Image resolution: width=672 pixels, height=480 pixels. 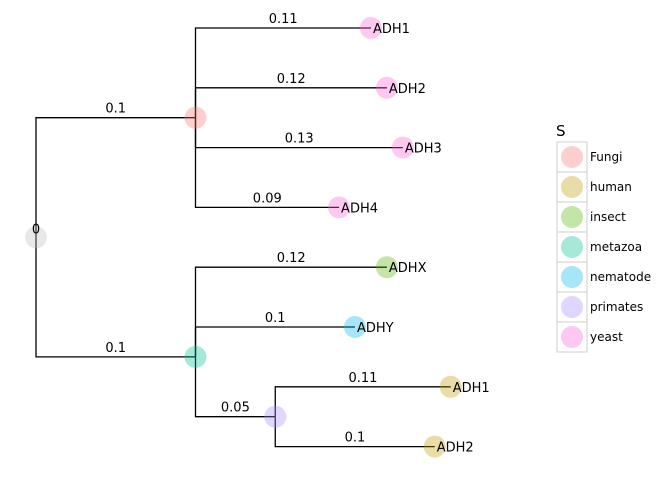 I want to click on legend-key-cell, so click(x=572, y=337).